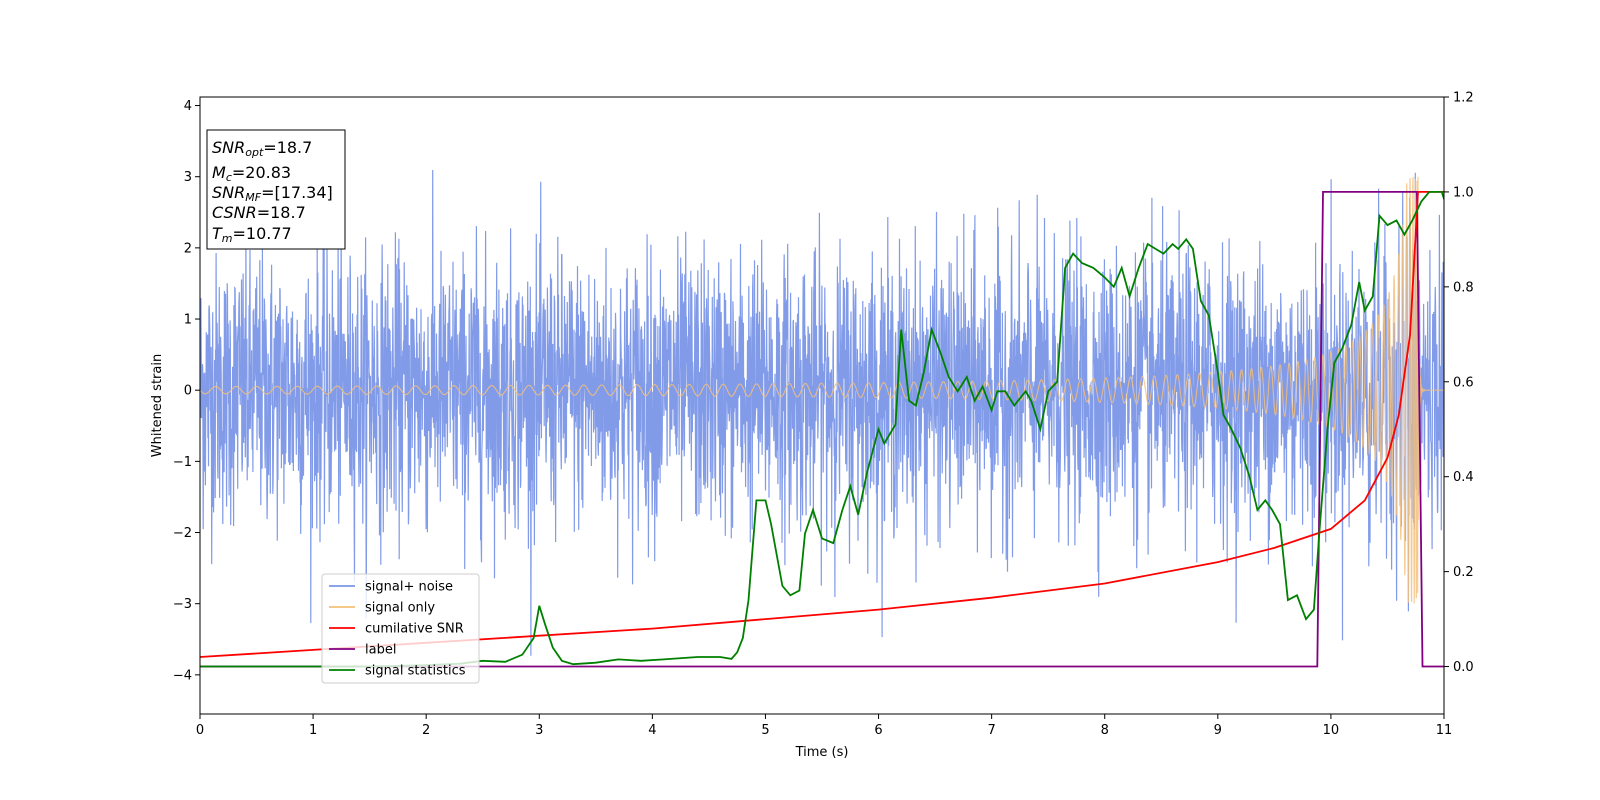 The height and width of the screenshot is (800, 1600). I want to click on info-box-frame, so click(276, 189).